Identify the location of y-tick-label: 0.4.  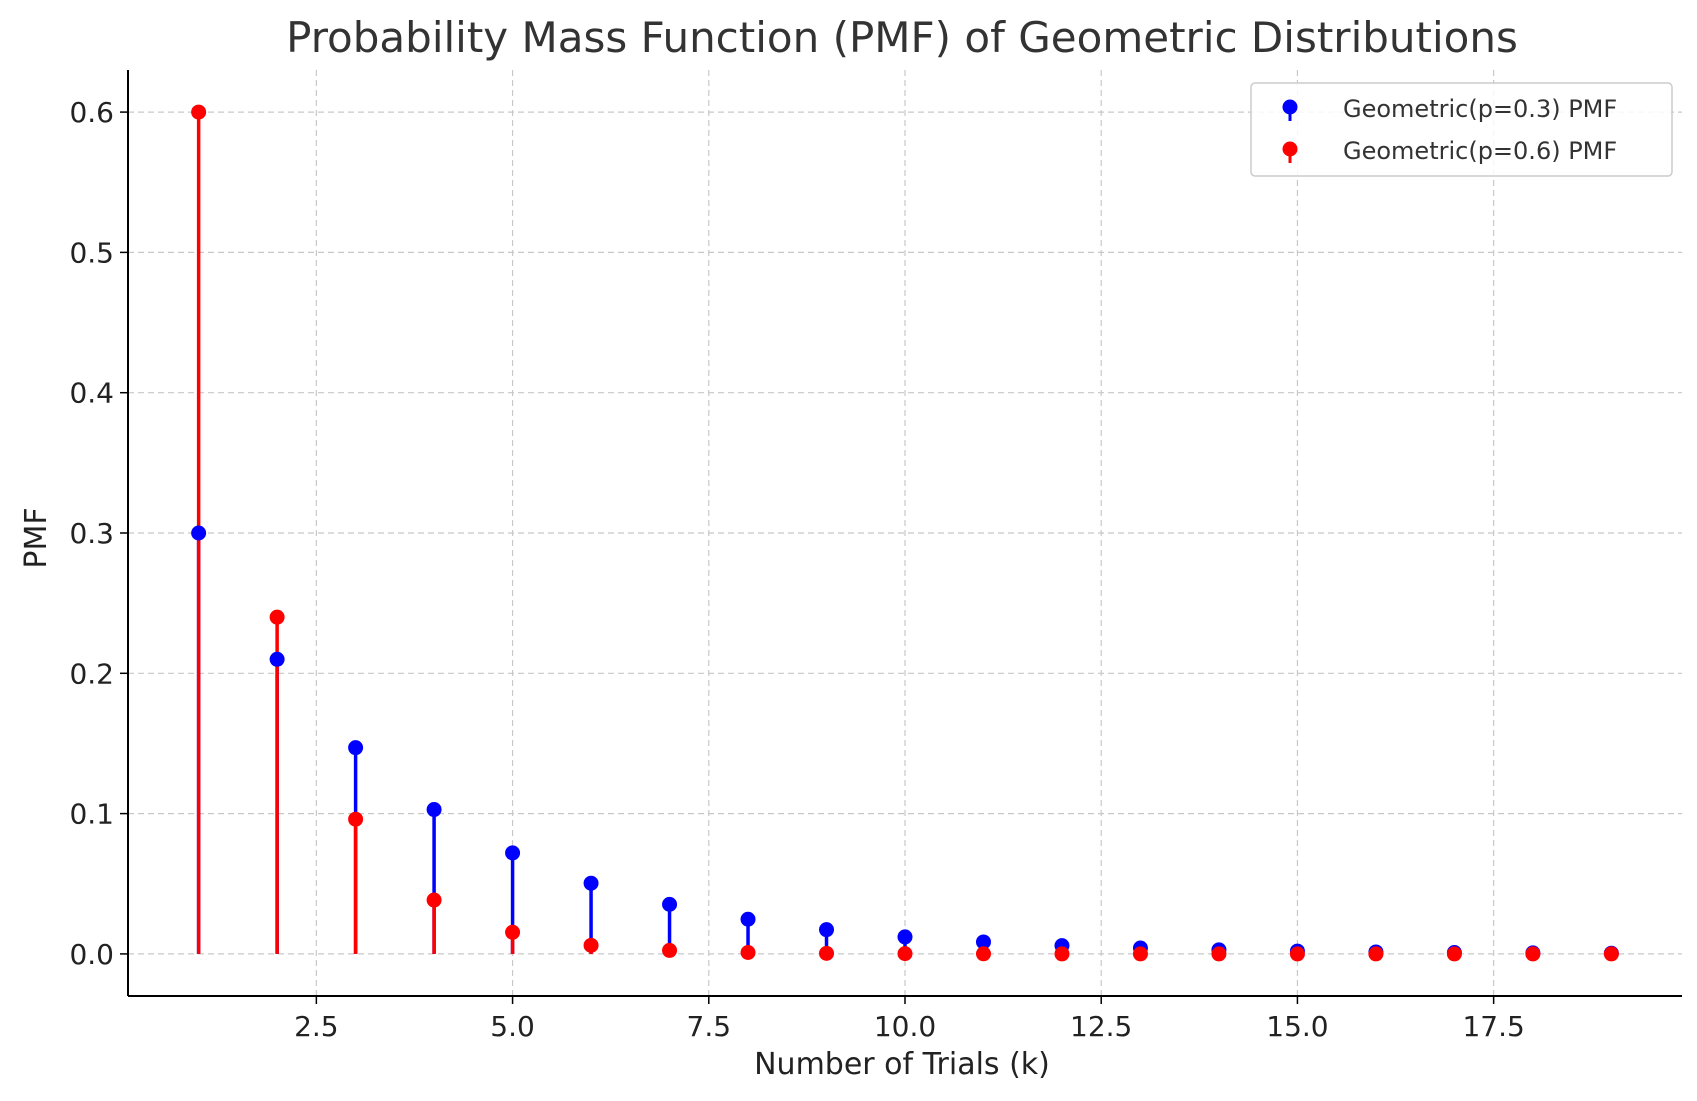
(91, 393).